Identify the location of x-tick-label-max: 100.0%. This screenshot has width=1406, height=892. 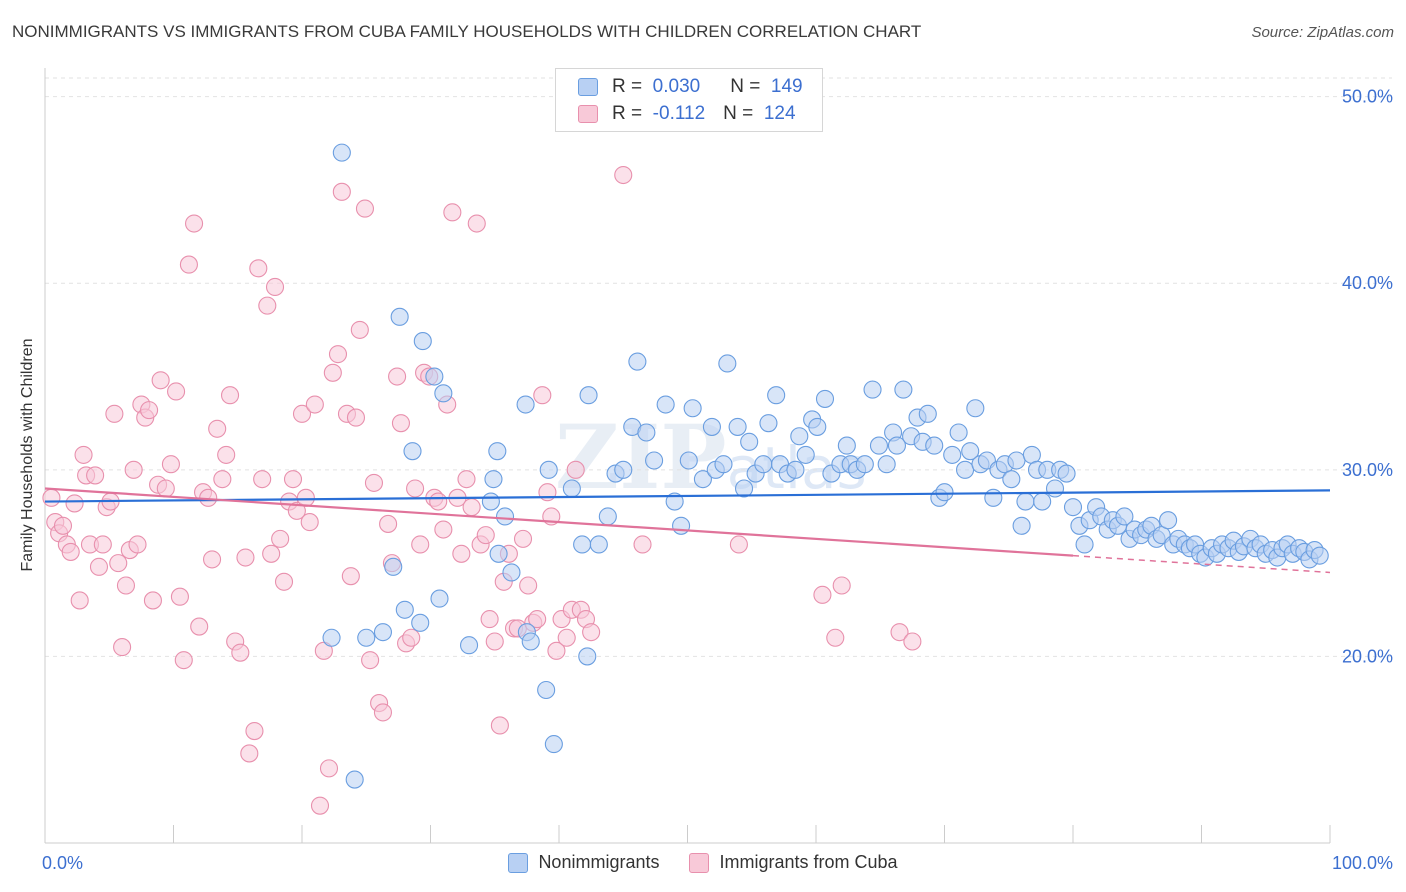
(1362, 863).